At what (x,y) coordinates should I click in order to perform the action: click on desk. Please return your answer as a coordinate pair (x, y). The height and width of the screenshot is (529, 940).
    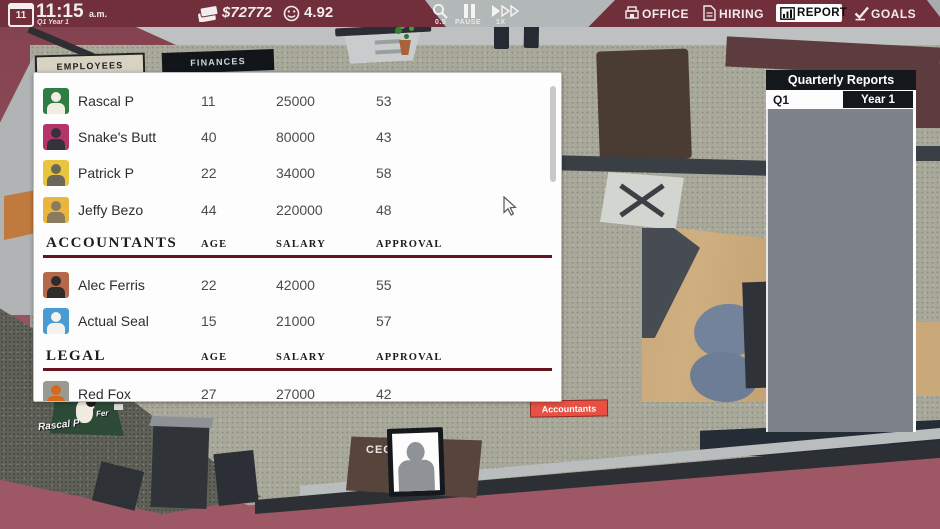
    Looking at the image, I should click on (384, 46).